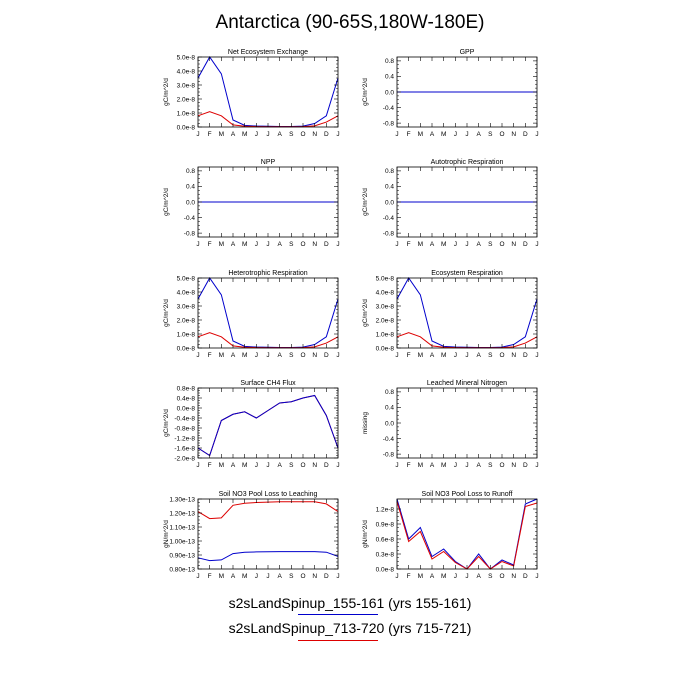 The width and height of the screenshot is (700, 700). Describe the element at coordinates (467, 383) in the screenshot. I see `chart-leached-mineral-nitrogen-title: Leached Mineral Nitrogen` at that location.